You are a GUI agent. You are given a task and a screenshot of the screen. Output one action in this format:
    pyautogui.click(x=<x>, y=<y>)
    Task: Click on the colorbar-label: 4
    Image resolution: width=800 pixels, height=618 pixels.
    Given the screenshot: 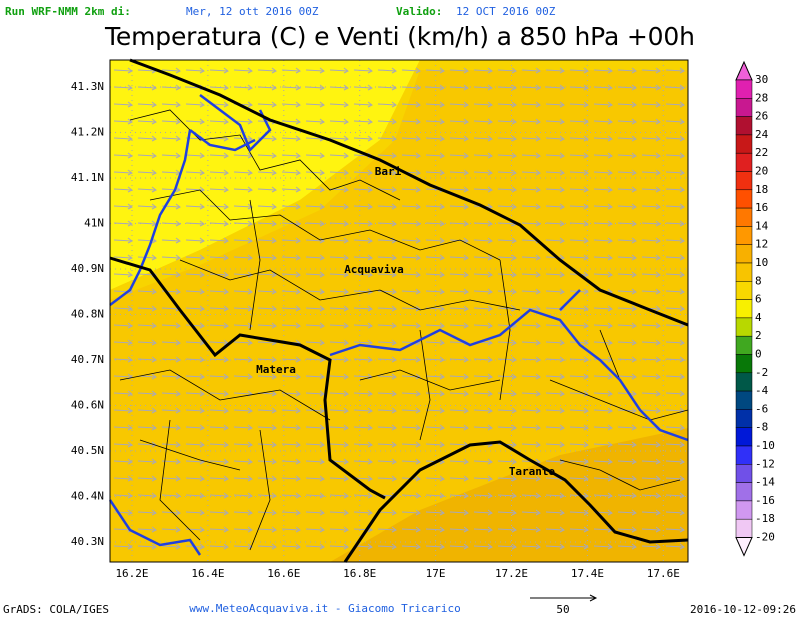 What is the action you would take?
    pyautogui.click(x=758, y=317)
    